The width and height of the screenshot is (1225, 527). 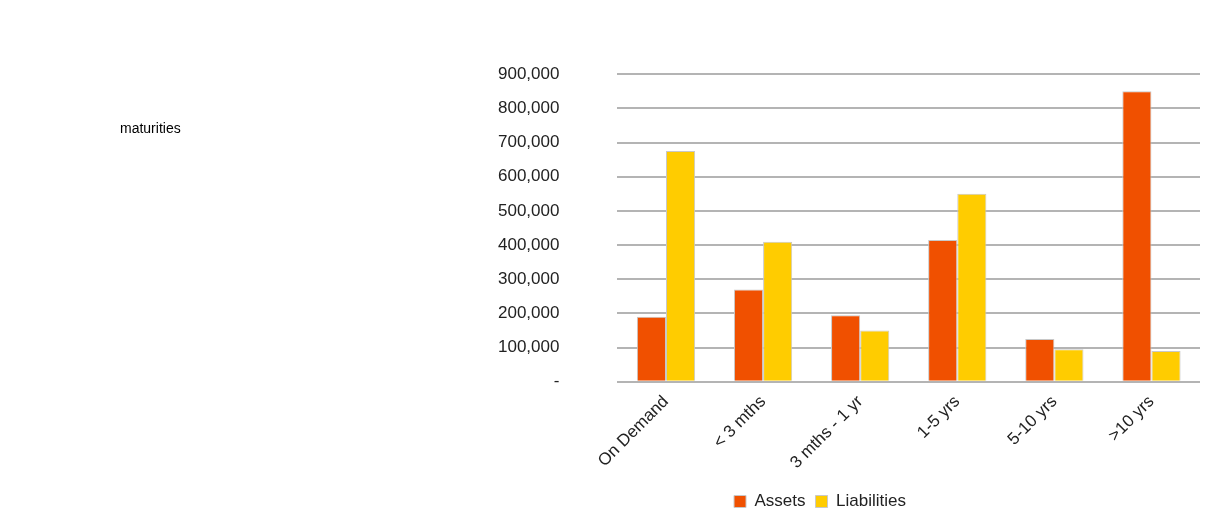 What do you see at coordinates (529, 108) in the screenshot?
I see `y-tick-label: 800,000` at bounding box center [529, 108].